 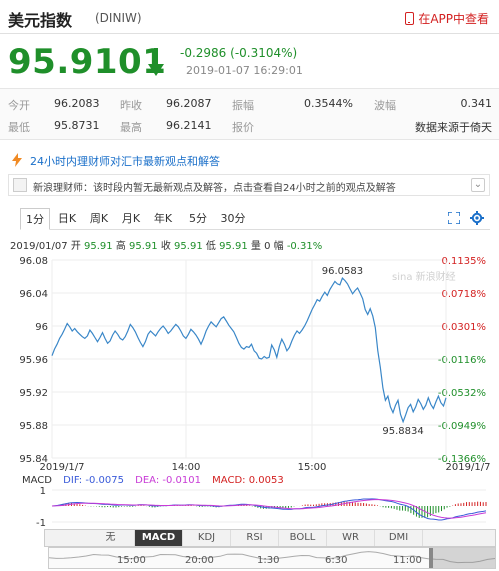 What do you see at coordinates (292, 105) in the screenshot?
I see `stat-amplitude: 振幅 0.3544%` at bounding box center [292, 105].